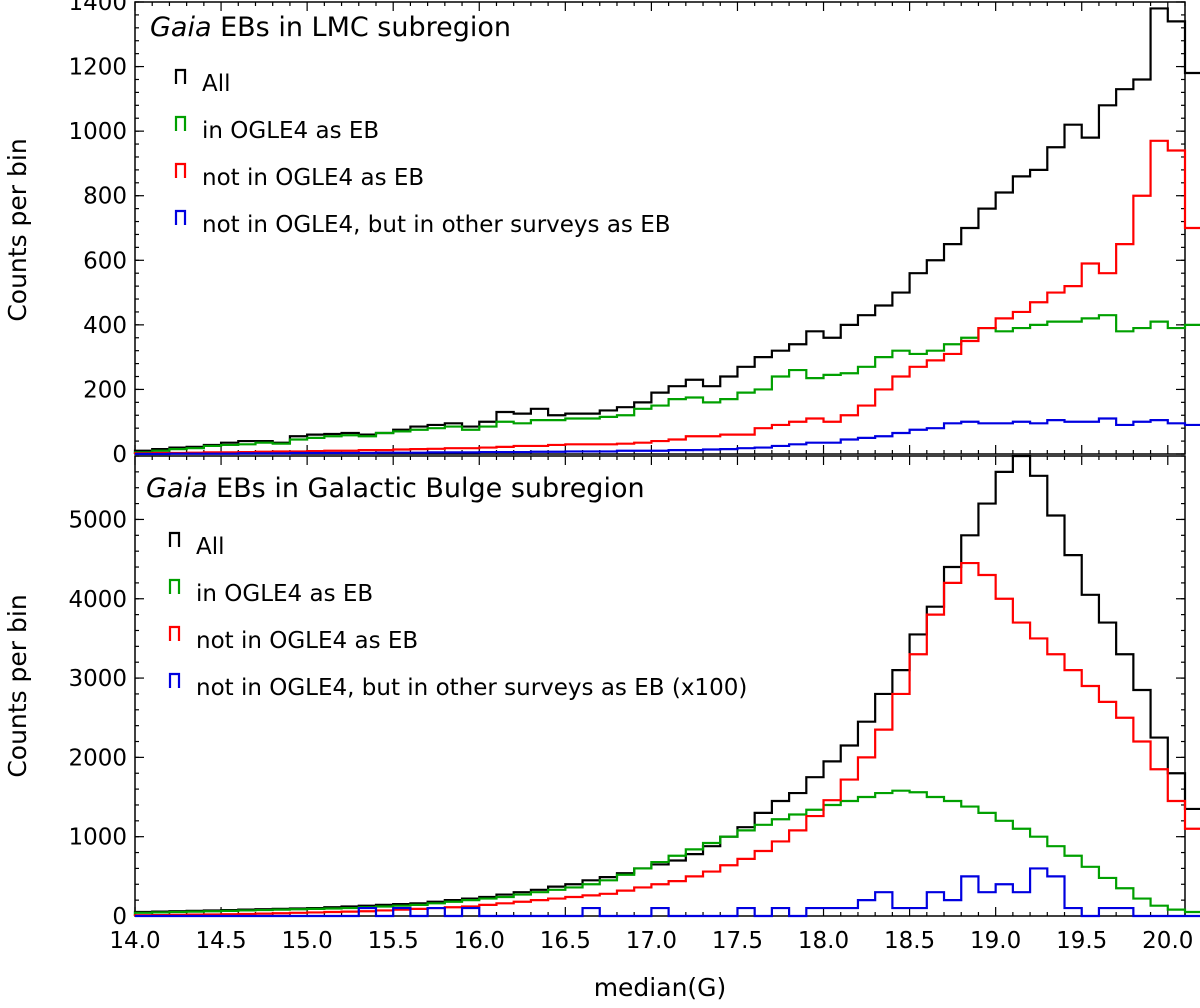 This screenshot has height=1008, width=1200. What do you see at coordinates (105, 261) in the screenshot?
I see `lmc-y-tick-label: 600` at bounding box center [105, 261].